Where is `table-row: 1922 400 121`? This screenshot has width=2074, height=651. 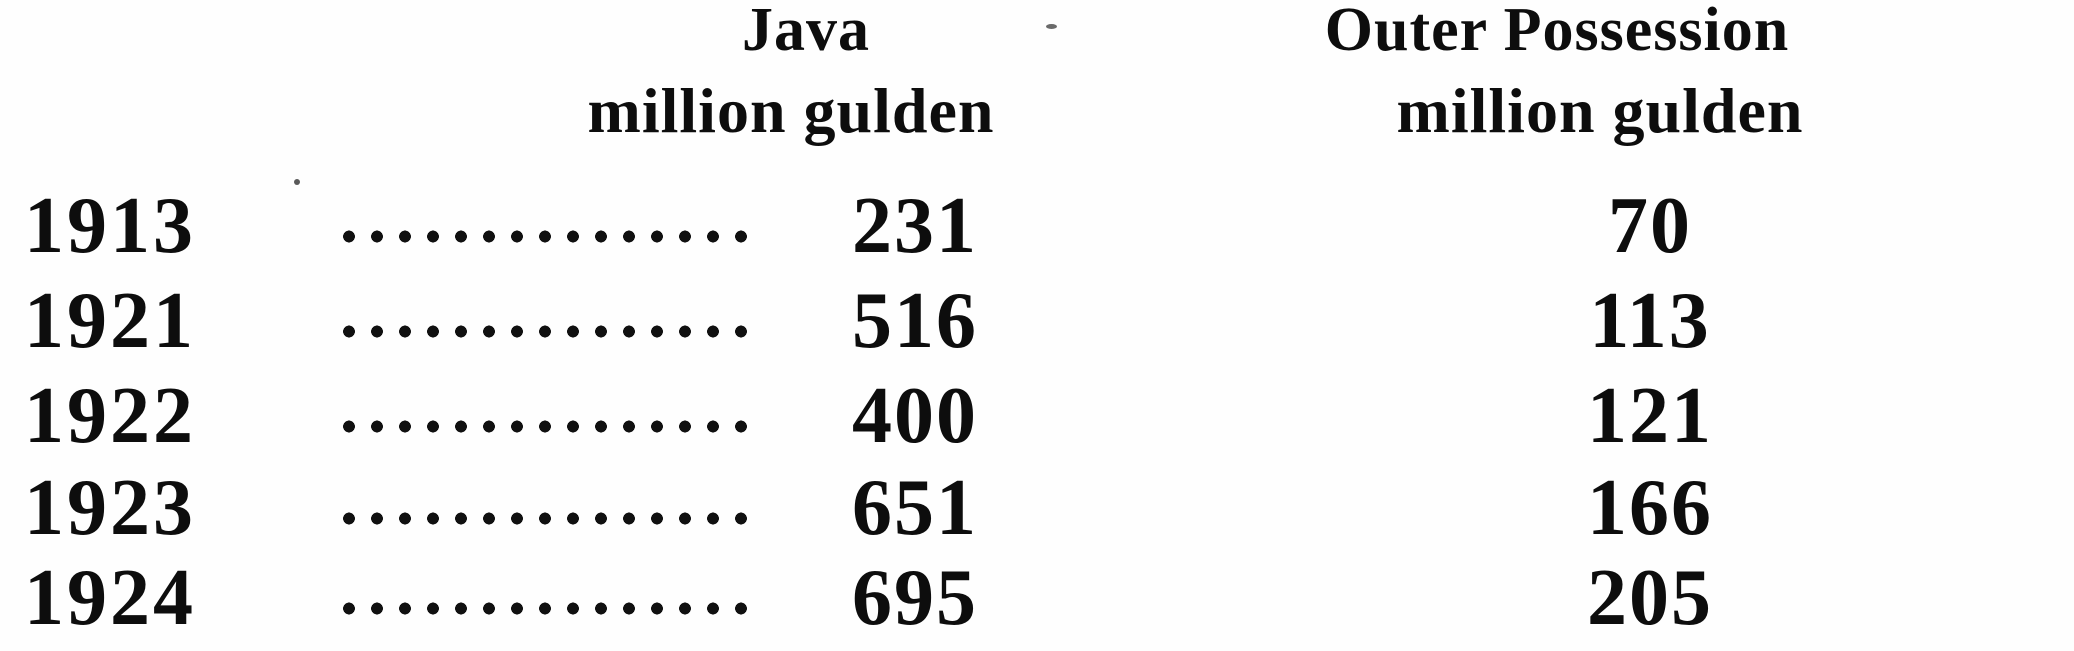 table-row: 1922 400 121 is located at coordinates (1037, 423).